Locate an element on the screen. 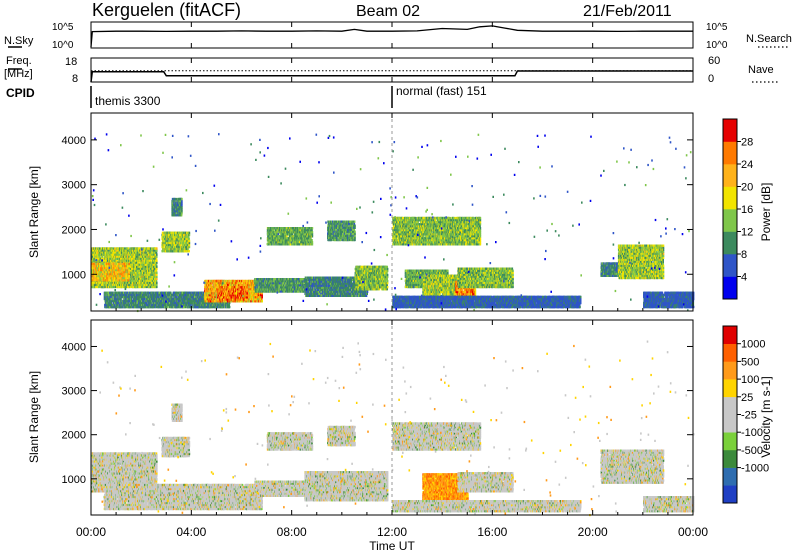  nsky-panel: N.Sky 10^5 10^0 10^5 10^0 N.Search is located at coordinates (398, 36).